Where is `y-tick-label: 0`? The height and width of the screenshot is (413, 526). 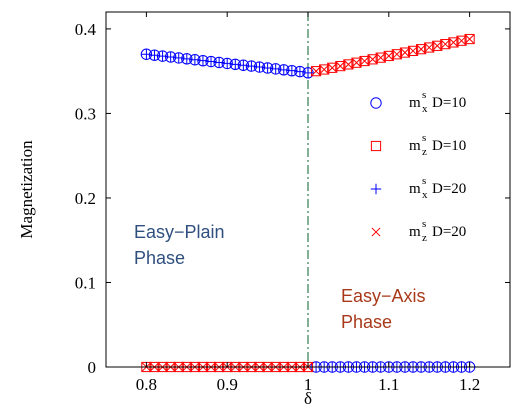 y-tick-label: 0 is located at coordinates (92, 367).